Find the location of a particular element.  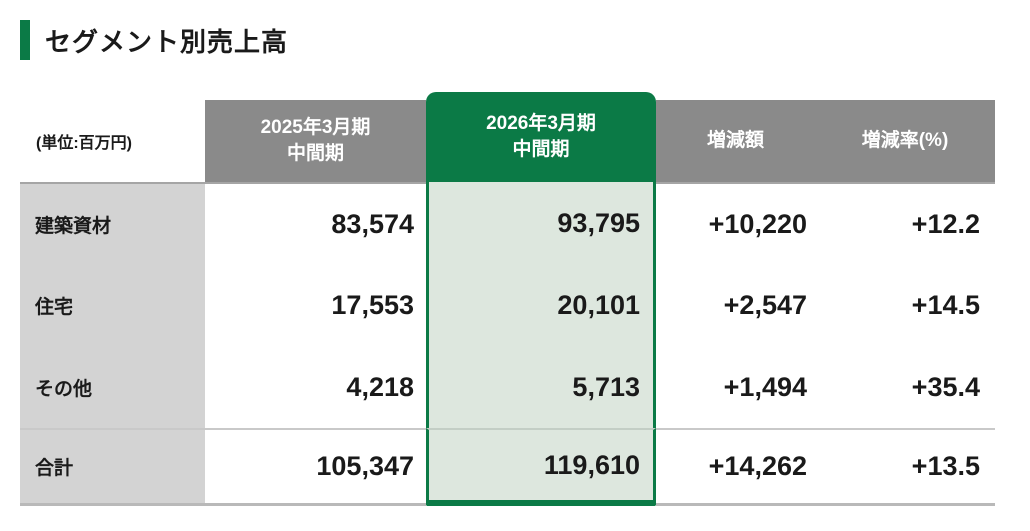

cell-prior-housing: 17,553 is located at coordinates (315, 305).